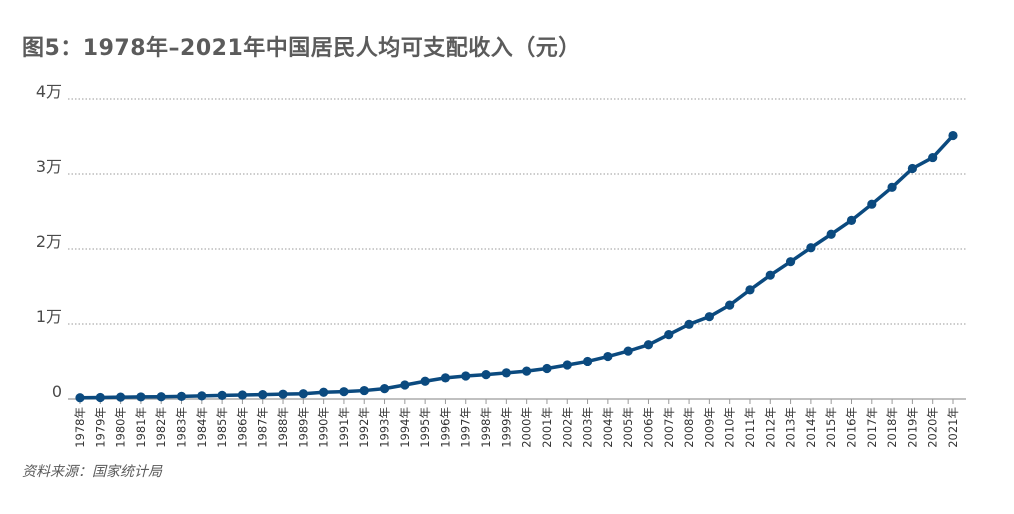 This screenshot has height=514, width=1014. What do you see at coordinates (648, 427) in the screenshot?
I see `x-tick-label: 2006年` at bounding box center [648, 427].